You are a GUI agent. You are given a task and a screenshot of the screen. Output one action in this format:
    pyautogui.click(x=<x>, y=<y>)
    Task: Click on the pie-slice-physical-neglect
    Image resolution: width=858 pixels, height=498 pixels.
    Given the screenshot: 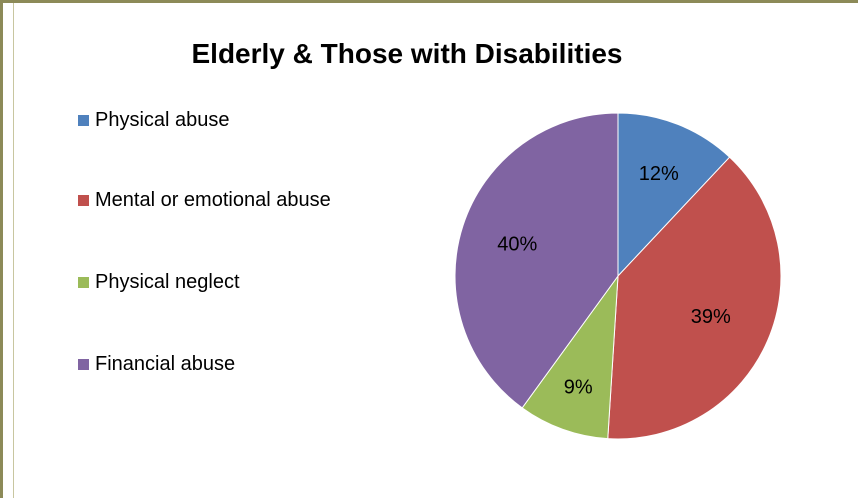 What is the action you would take?
    pyautogui.click(x=570, y=357)
    